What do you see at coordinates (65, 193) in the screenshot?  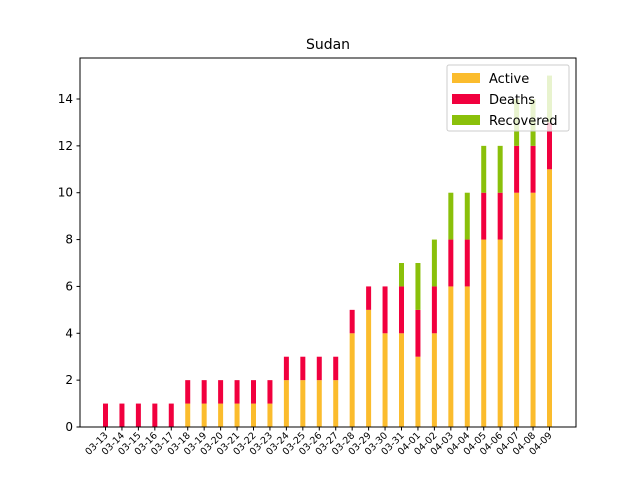 I see `y-tick-label-10: 10` at bounding box center [65, 193].